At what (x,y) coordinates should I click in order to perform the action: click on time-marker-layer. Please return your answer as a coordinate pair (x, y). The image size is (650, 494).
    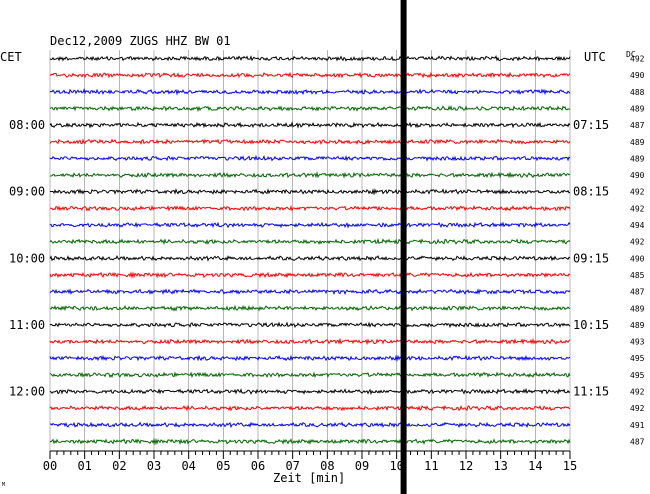
    Looking at the image, I should click on (403, 247).